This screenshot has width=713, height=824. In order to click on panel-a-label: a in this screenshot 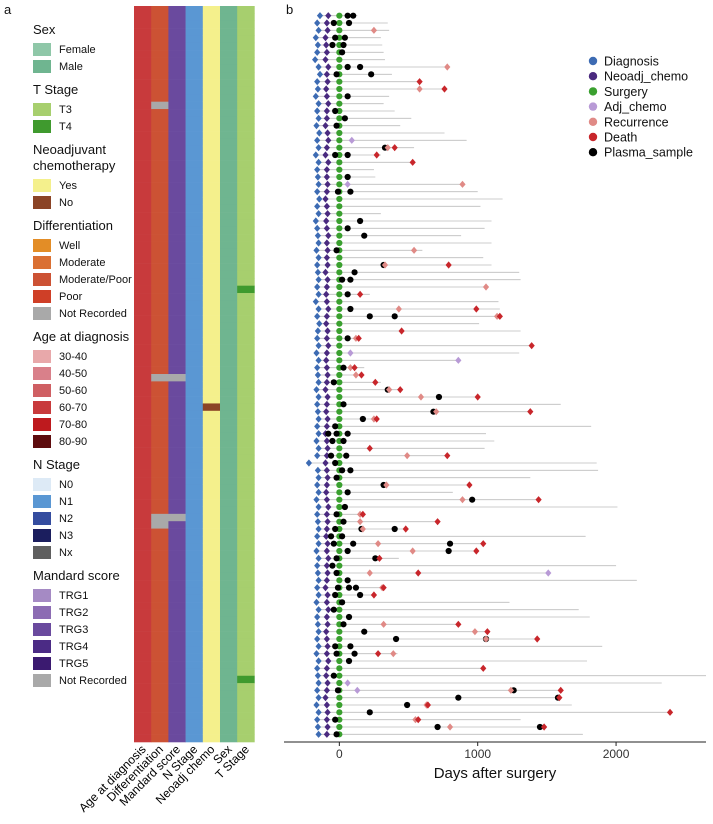, I will do `click(8, 9)`.